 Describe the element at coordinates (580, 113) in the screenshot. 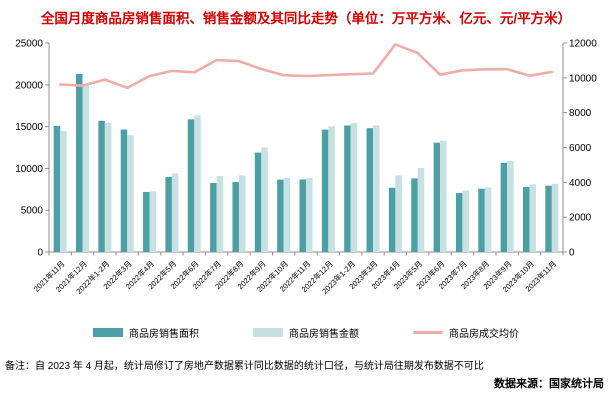

I see `right-axis-tick-label: 8000` at that location.